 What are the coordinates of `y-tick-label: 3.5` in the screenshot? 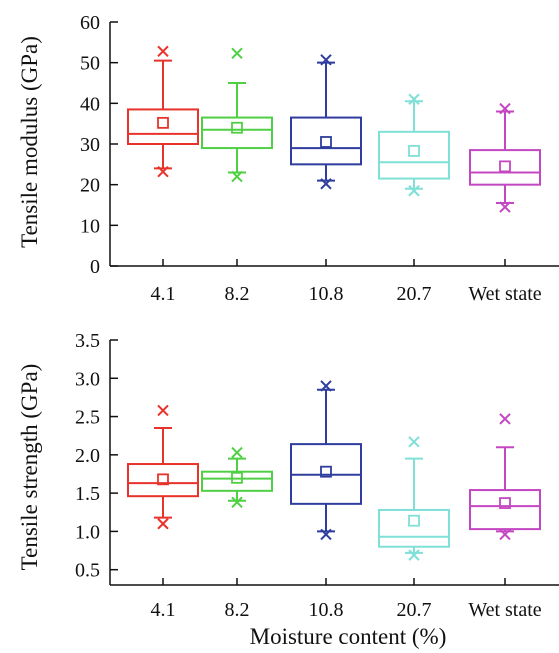 It's located at (87, 341).